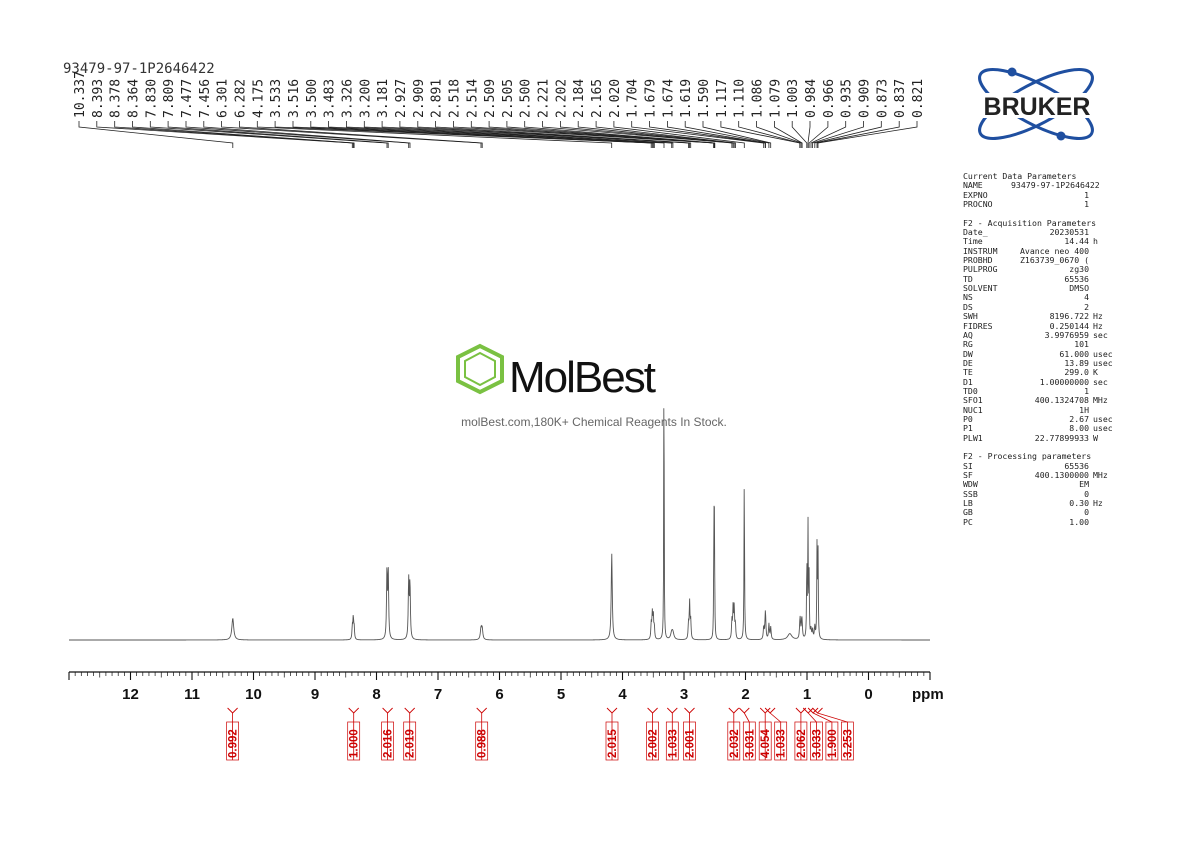 This screenshot has width=1190, height=842. What do you see at coordinates (376, 694) in the screenshot?
I see `x-tick-label: 8` at bounding box center [376, 694].